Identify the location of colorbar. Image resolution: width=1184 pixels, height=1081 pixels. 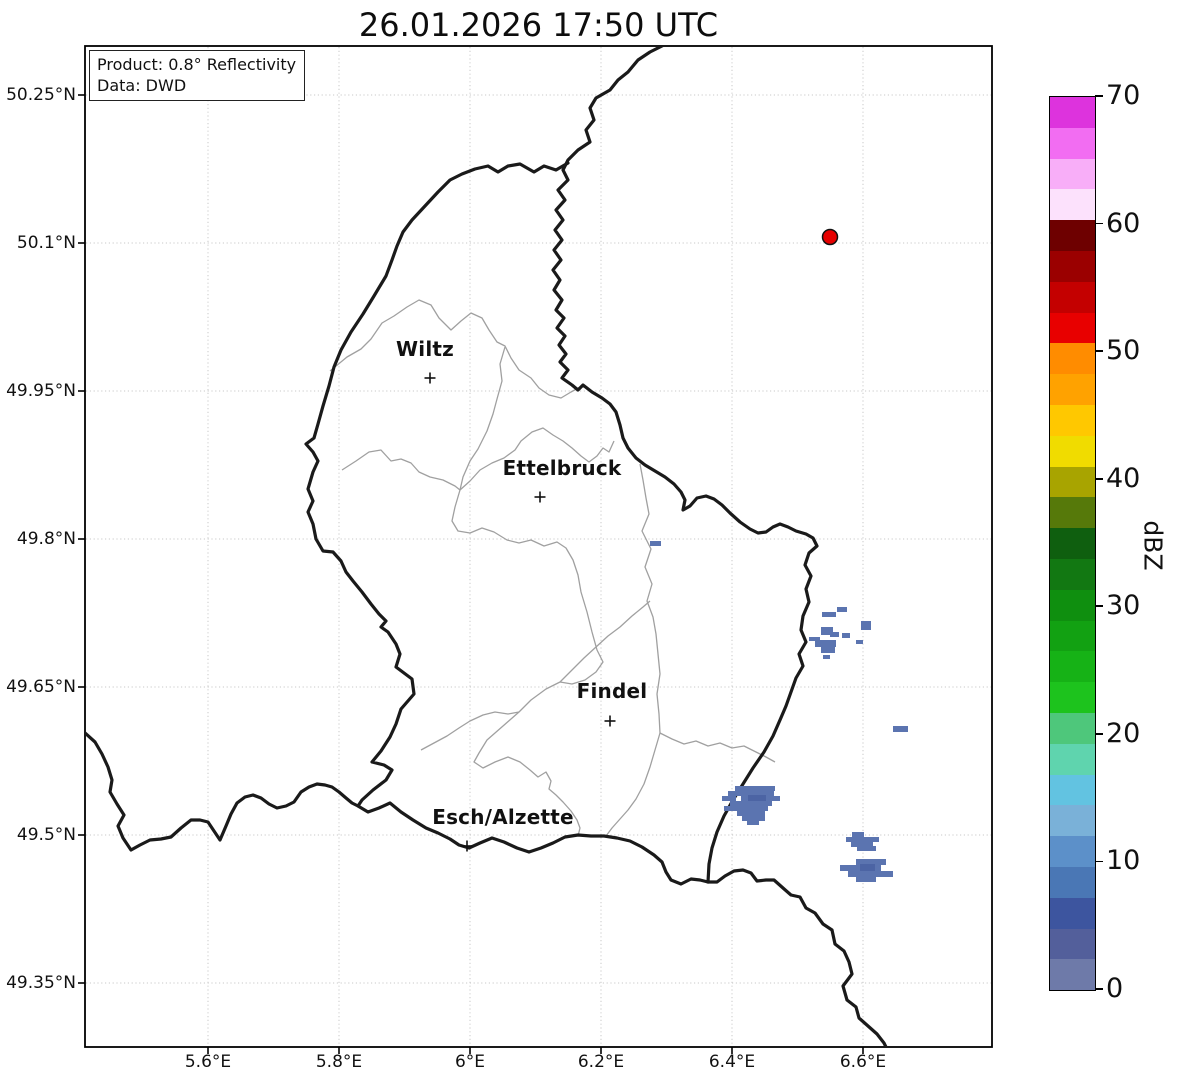
(1072, 543).